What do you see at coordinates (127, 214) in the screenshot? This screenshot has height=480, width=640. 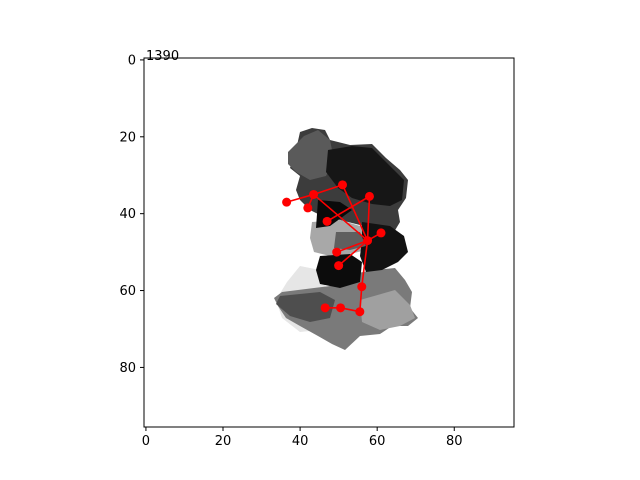 I see `y-tick-label: 40` at bounding box center [127, 214].